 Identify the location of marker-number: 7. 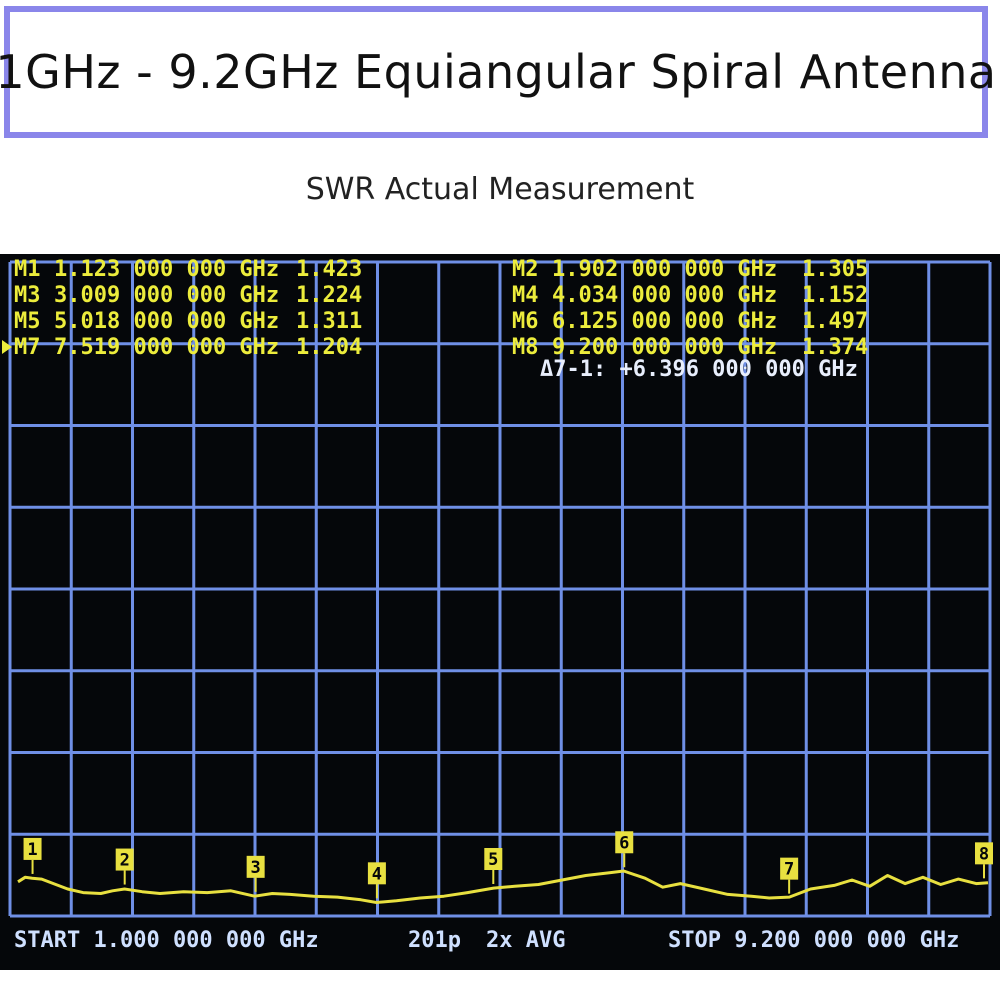
(789, 870).